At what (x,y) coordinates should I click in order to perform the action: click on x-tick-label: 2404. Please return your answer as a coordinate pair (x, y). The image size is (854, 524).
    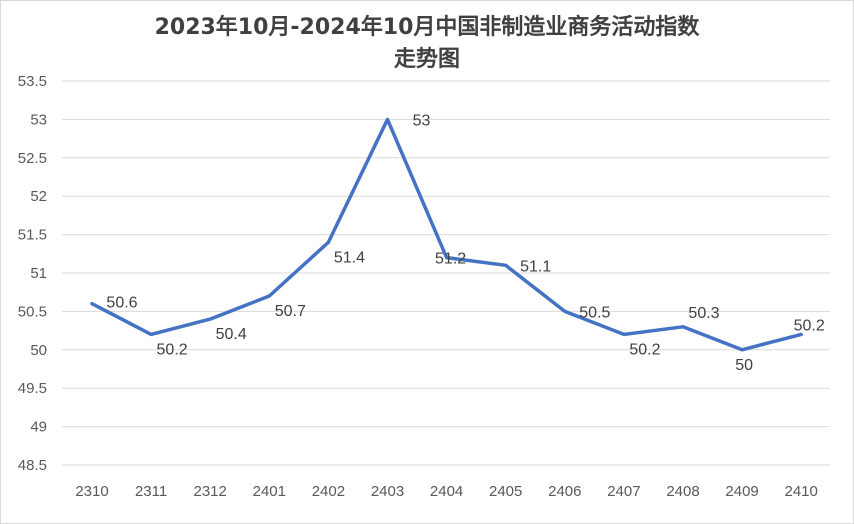
    Looking at the image, I should click on (446, 491).